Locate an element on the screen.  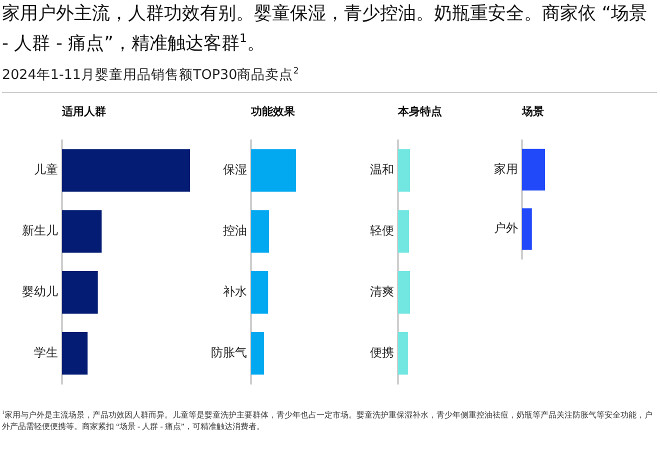
chart-title: 场景 is located at coordinates (532, 112).